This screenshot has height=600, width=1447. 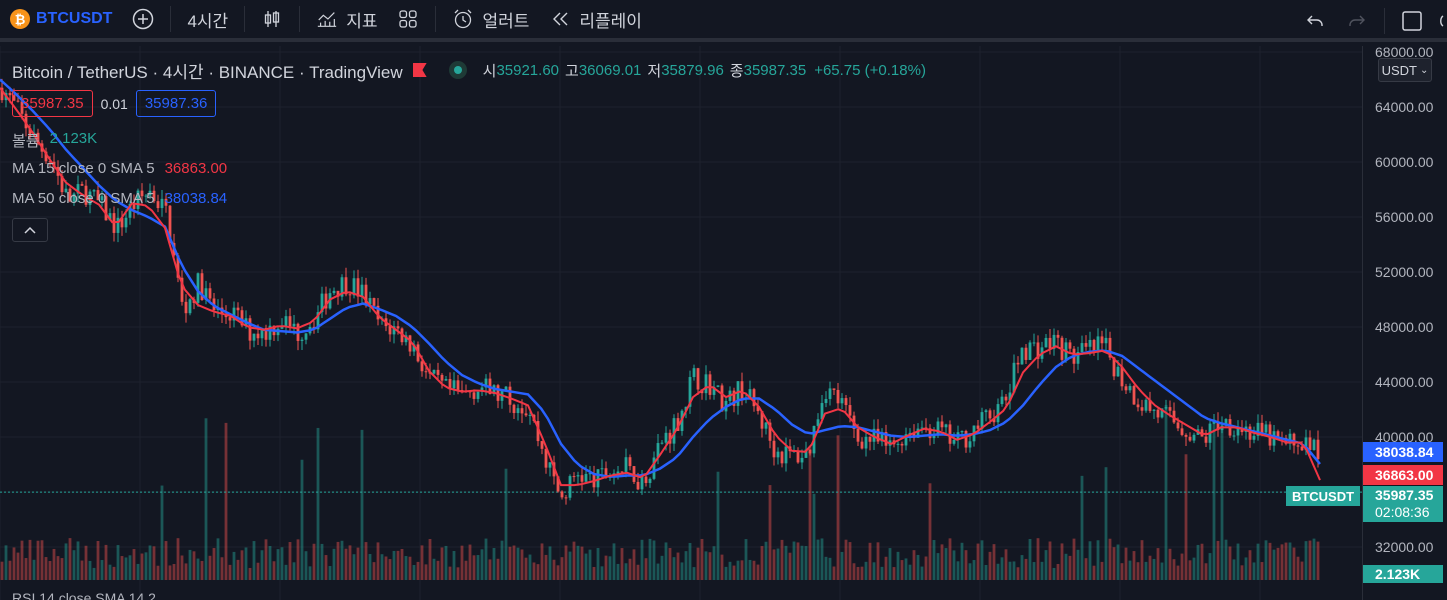 I want to click on undo-button, so click(x=1315, y=21).